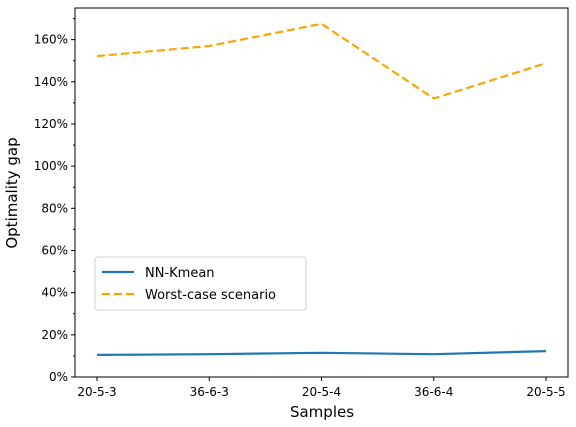 This screenshot has width=576, height=427. I want to click on y-tick-label: 160%, so click(51, 40).